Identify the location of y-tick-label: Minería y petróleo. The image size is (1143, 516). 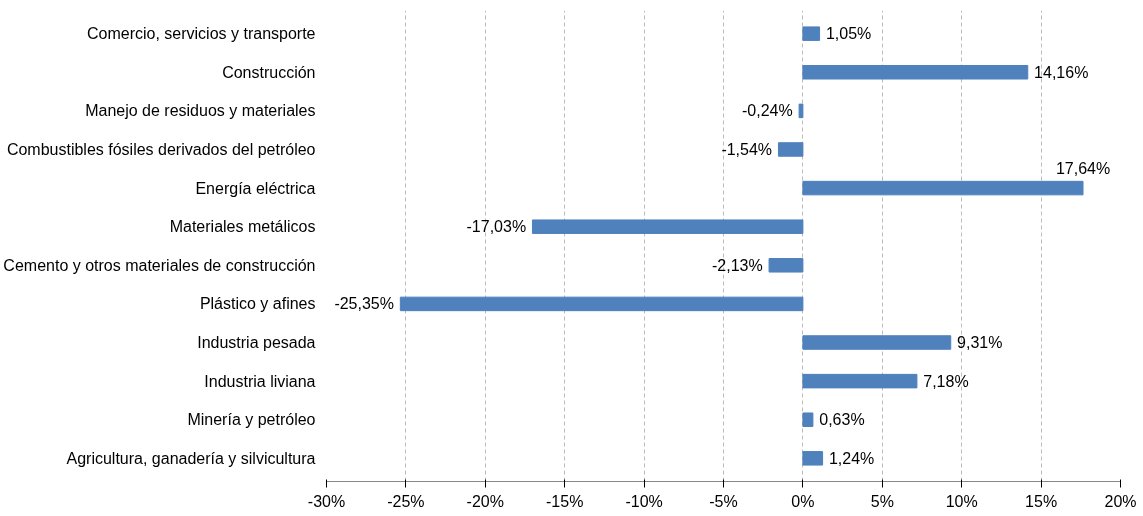
(251, 420).